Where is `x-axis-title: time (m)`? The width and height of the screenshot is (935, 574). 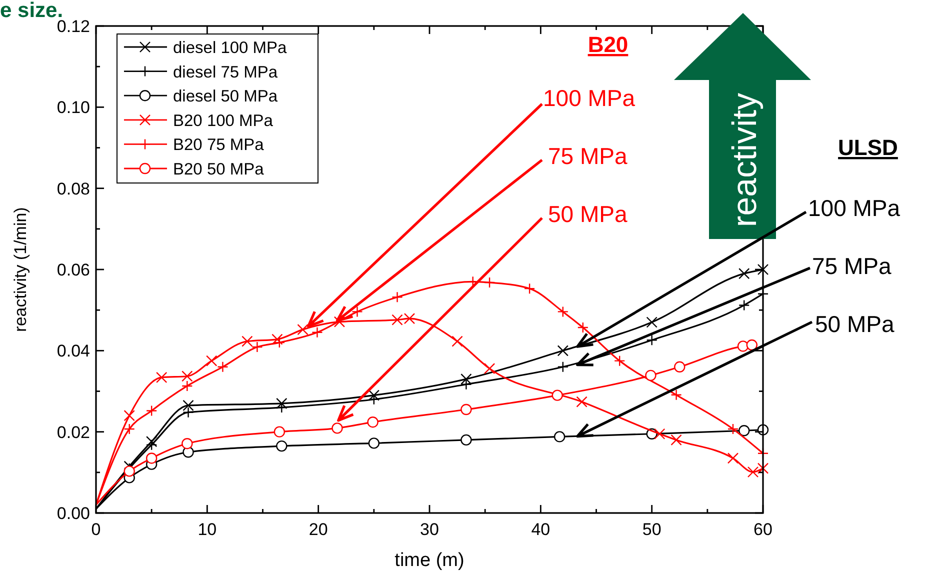 x-axis-title: time (m) is located at coordinates (429, 560).